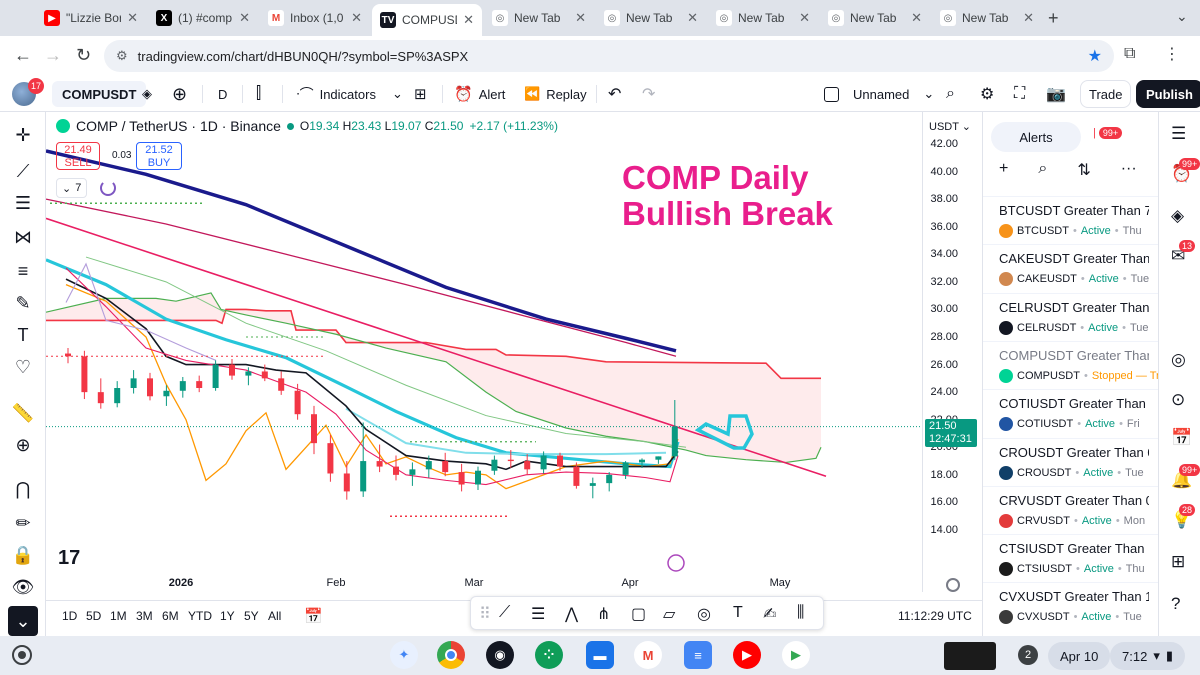 This screenshot has height=675, width=1200. Describe the element at coordinates (259, 93) in the screenshot. I see `candle-type-icon: ⫿` at that location.